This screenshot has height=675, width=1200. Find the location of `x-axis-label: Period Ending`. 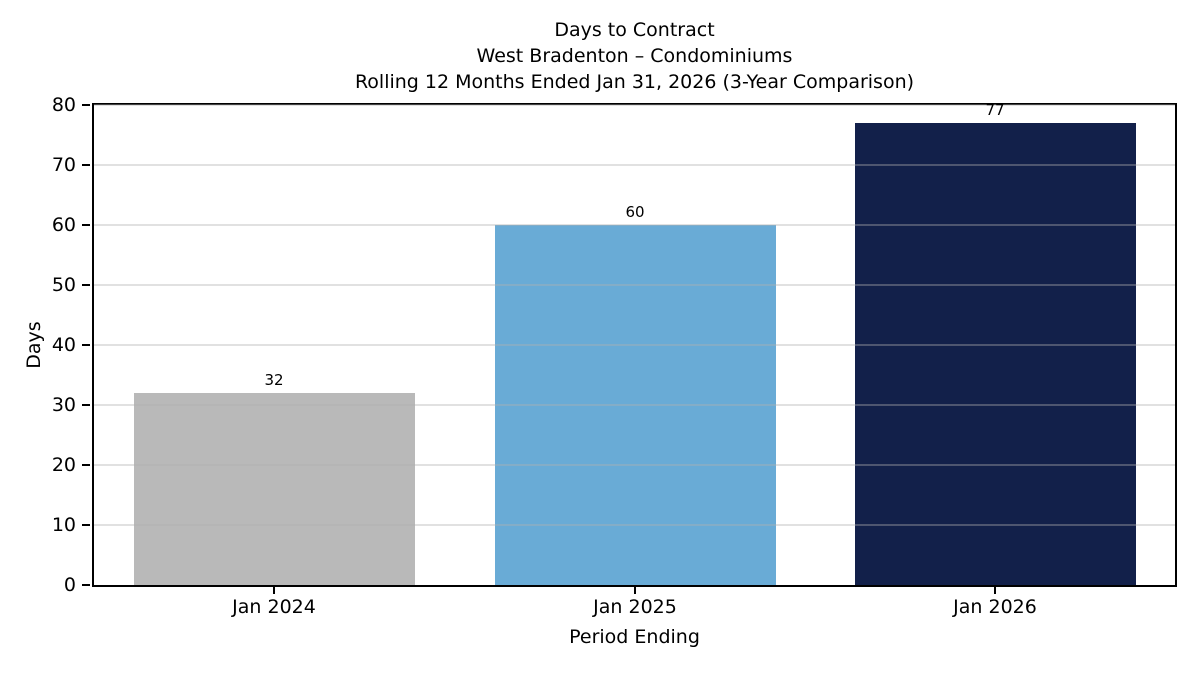

x-axis-label: Period Ending is located at coordinates (634, 637).